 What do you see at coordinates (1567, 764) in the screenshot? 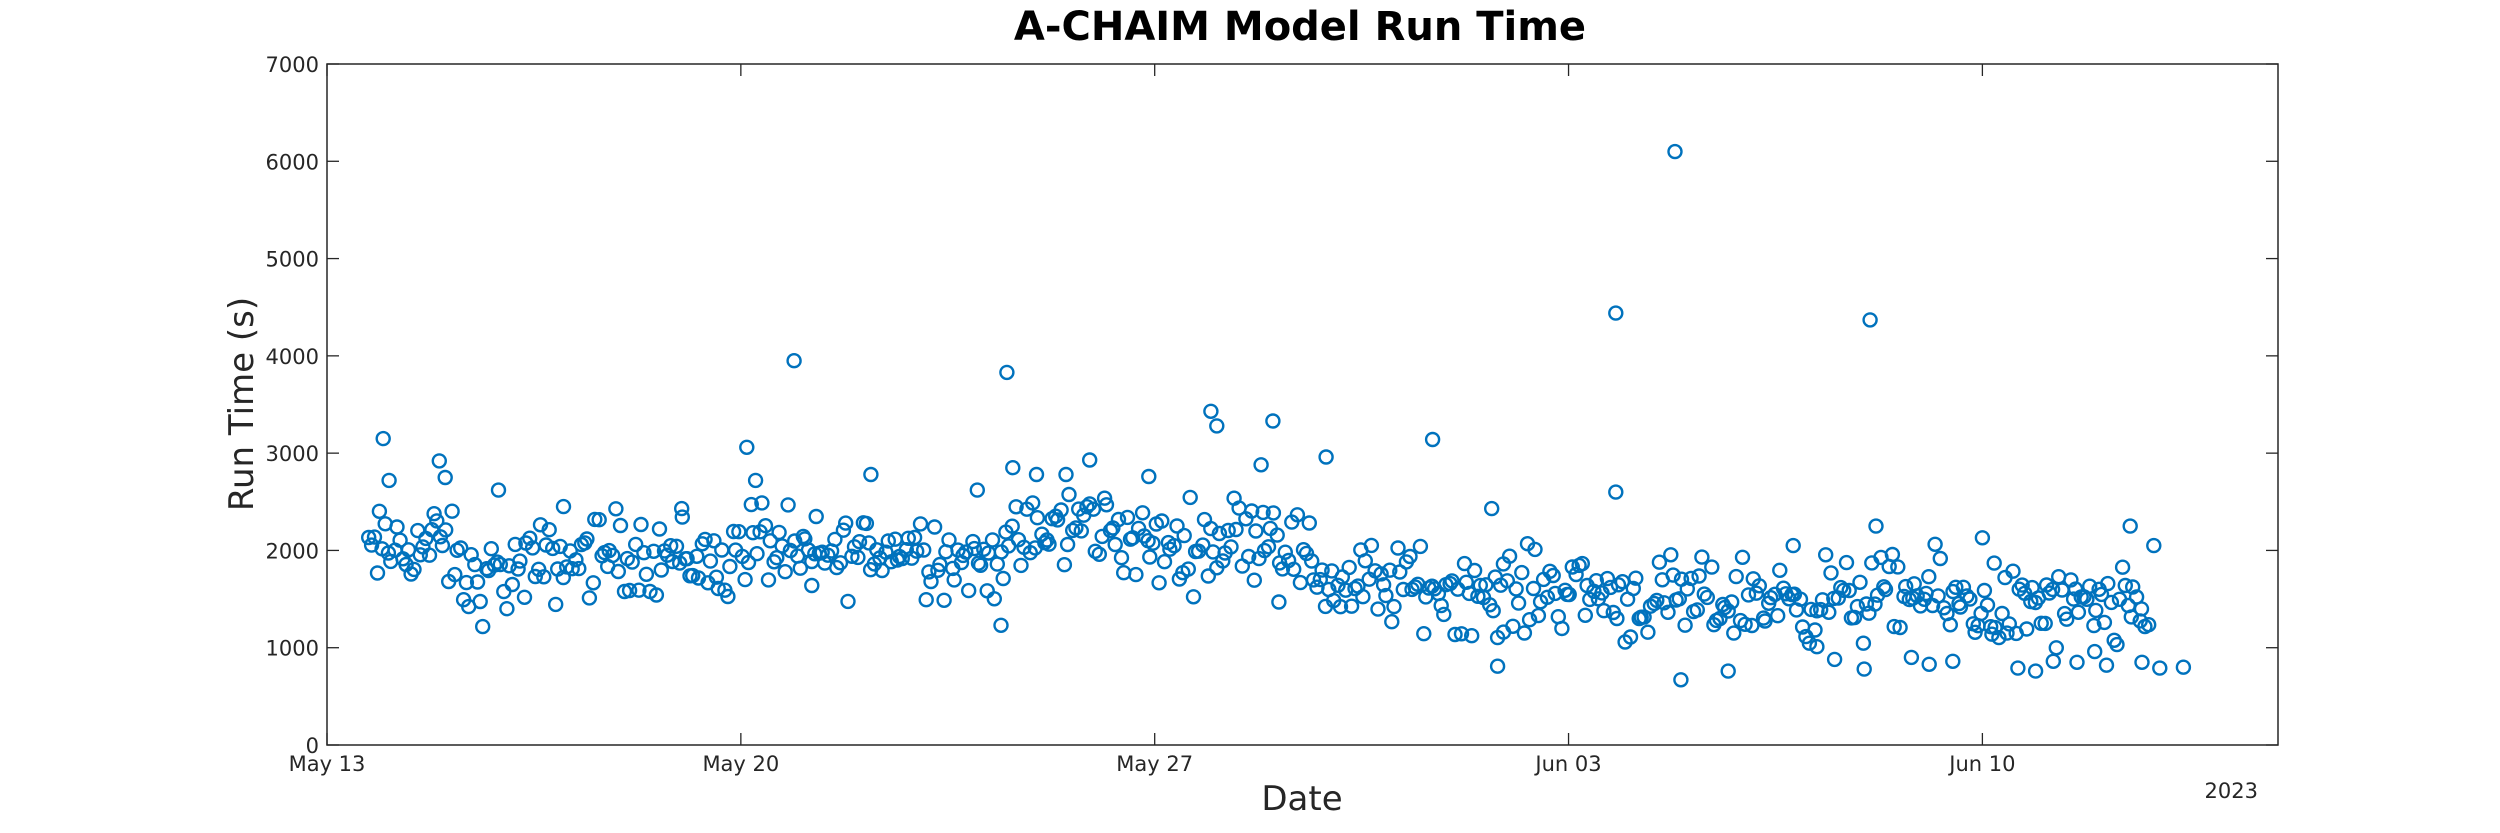
I see `x-tick-label: Jun 03` at bounding box center [1567, 764].